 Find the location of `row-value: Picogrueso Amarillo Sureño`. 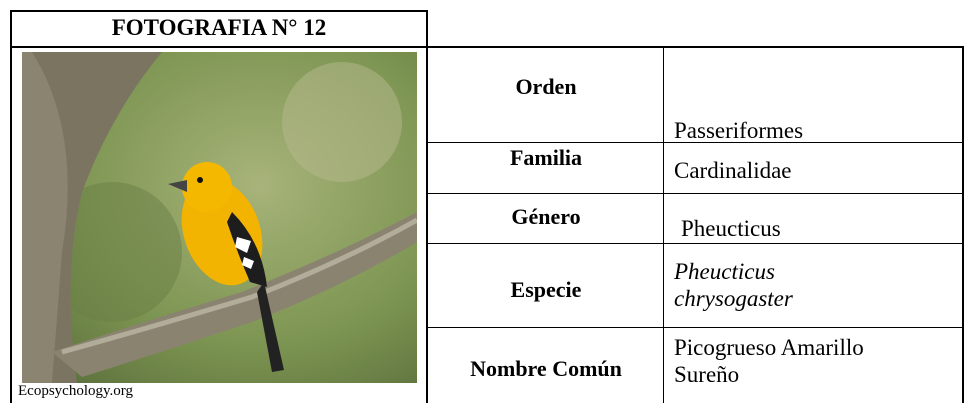

row-value: Picogrueso Amarillo Sureño is located at coordinates (769, 361).